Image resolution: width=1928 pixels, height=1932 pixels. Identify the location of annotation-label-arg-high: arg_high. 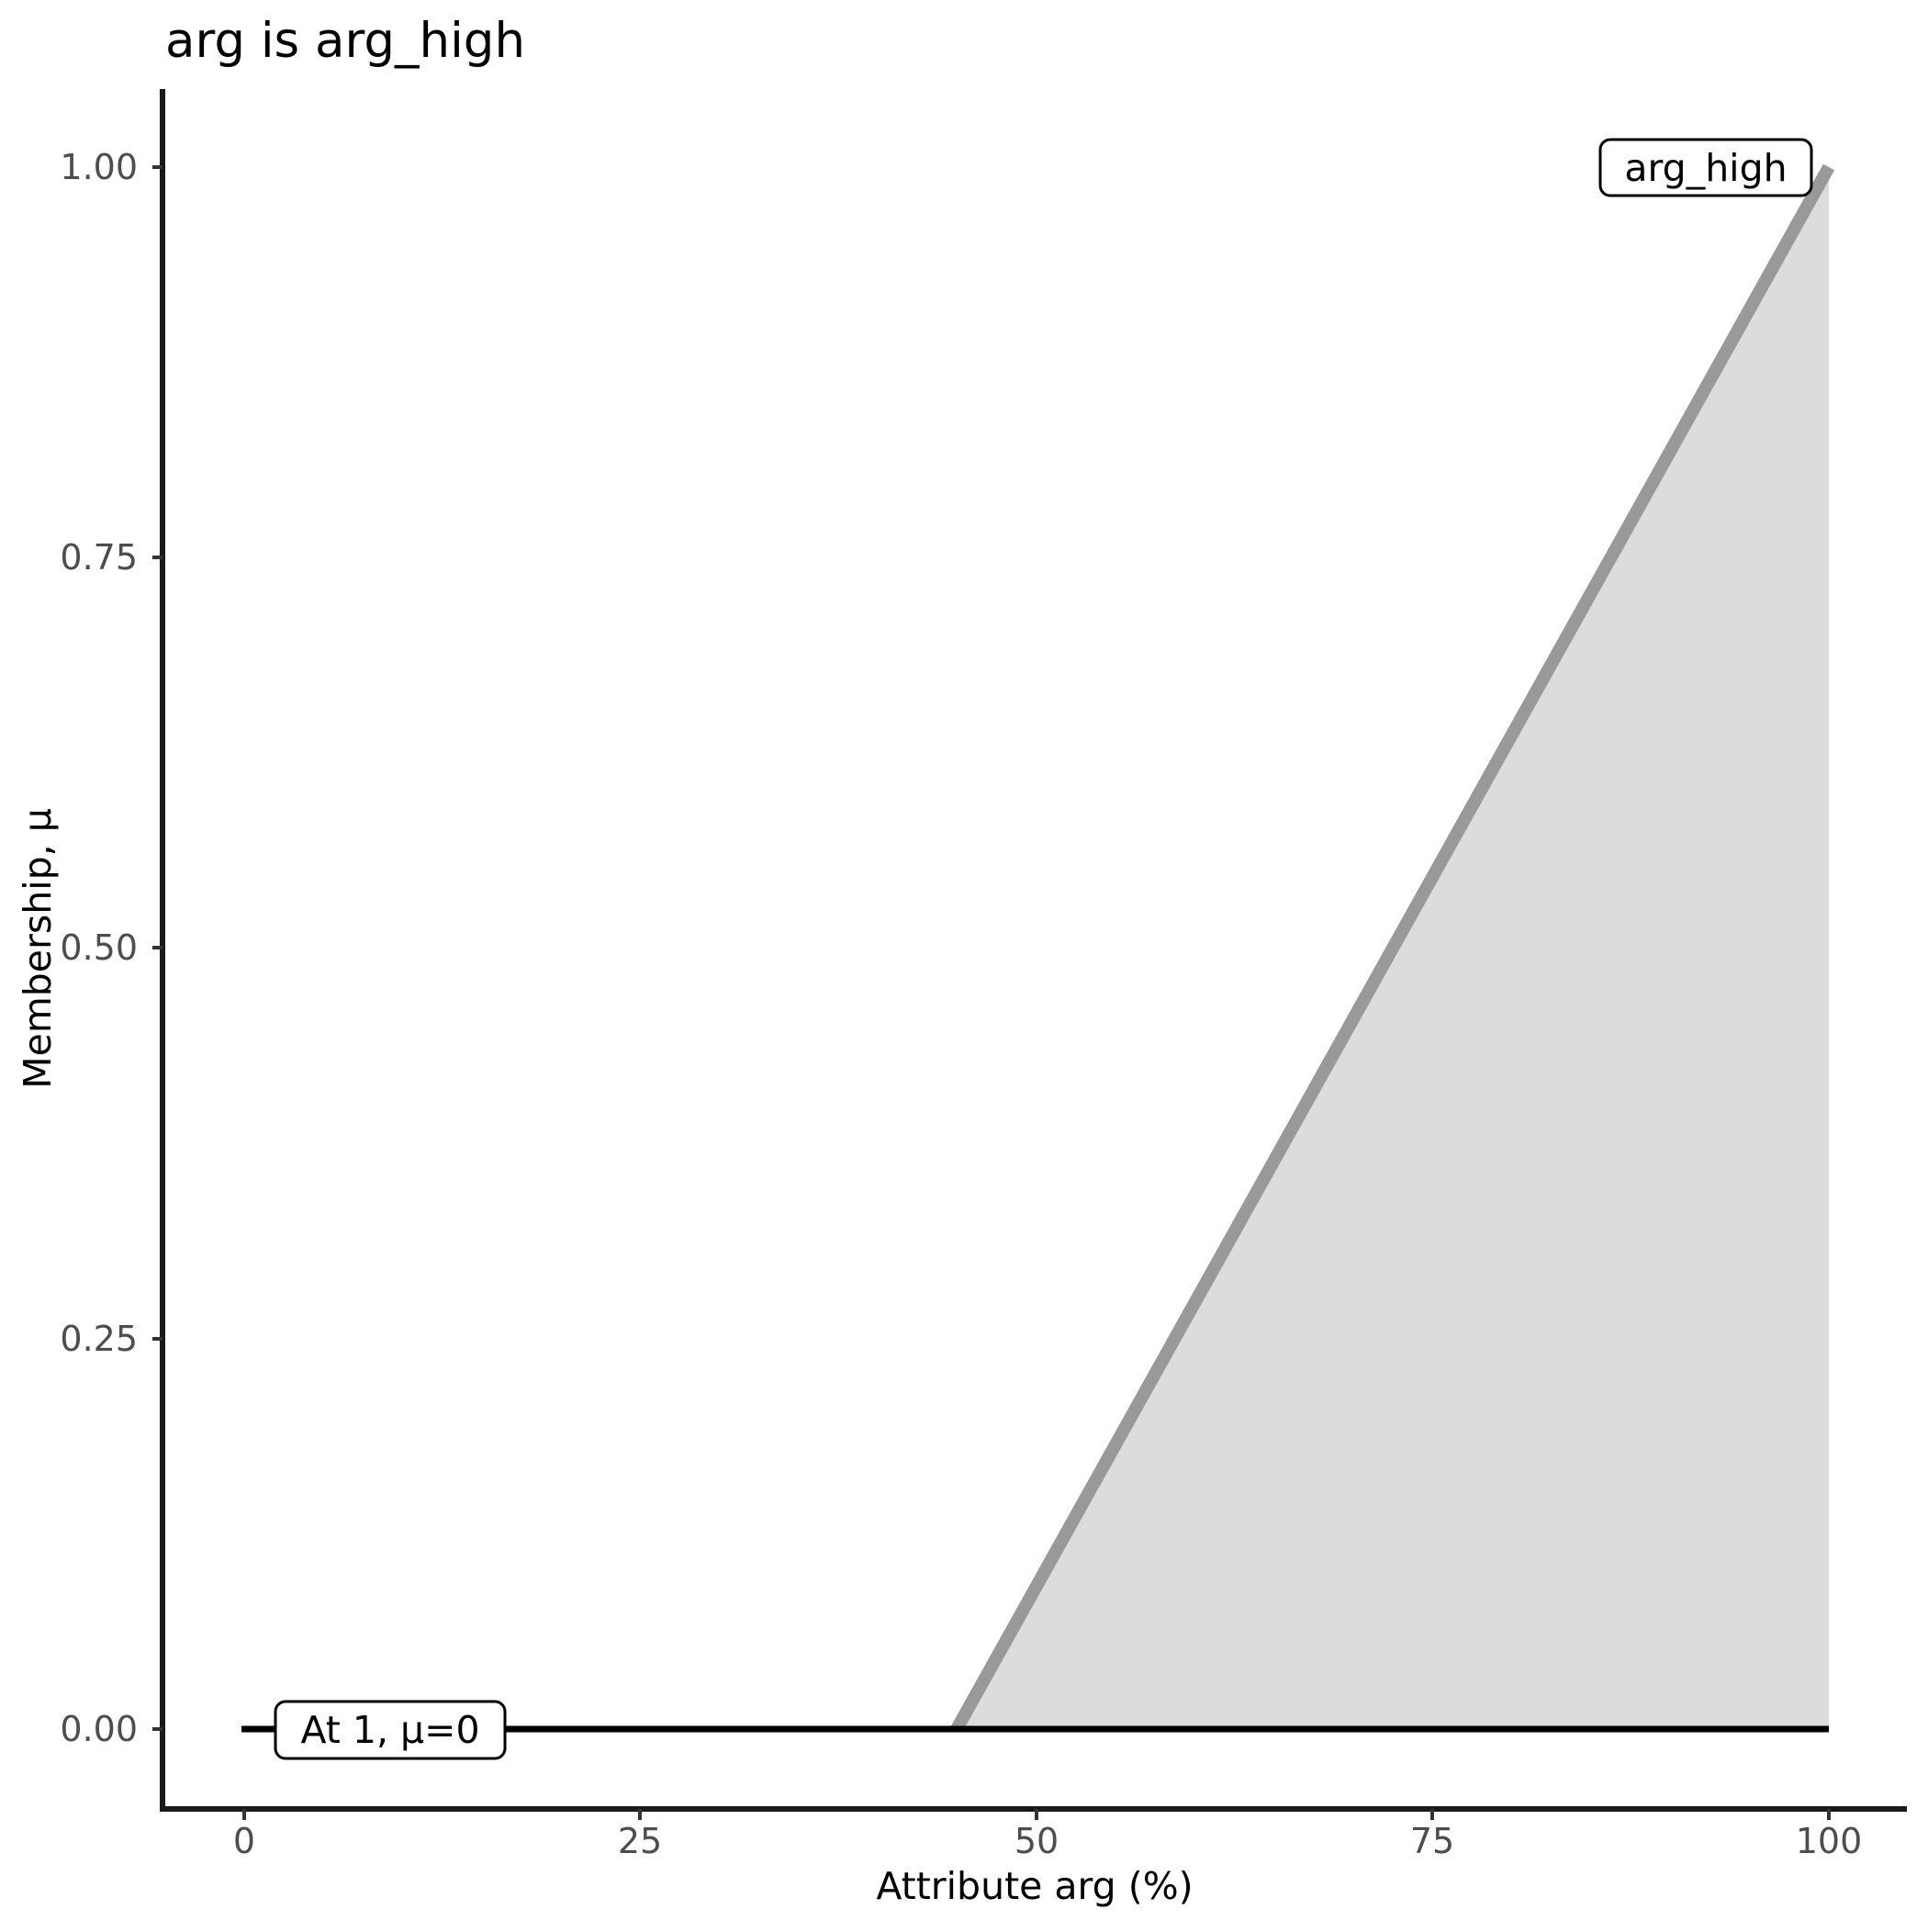
(1705, 167).